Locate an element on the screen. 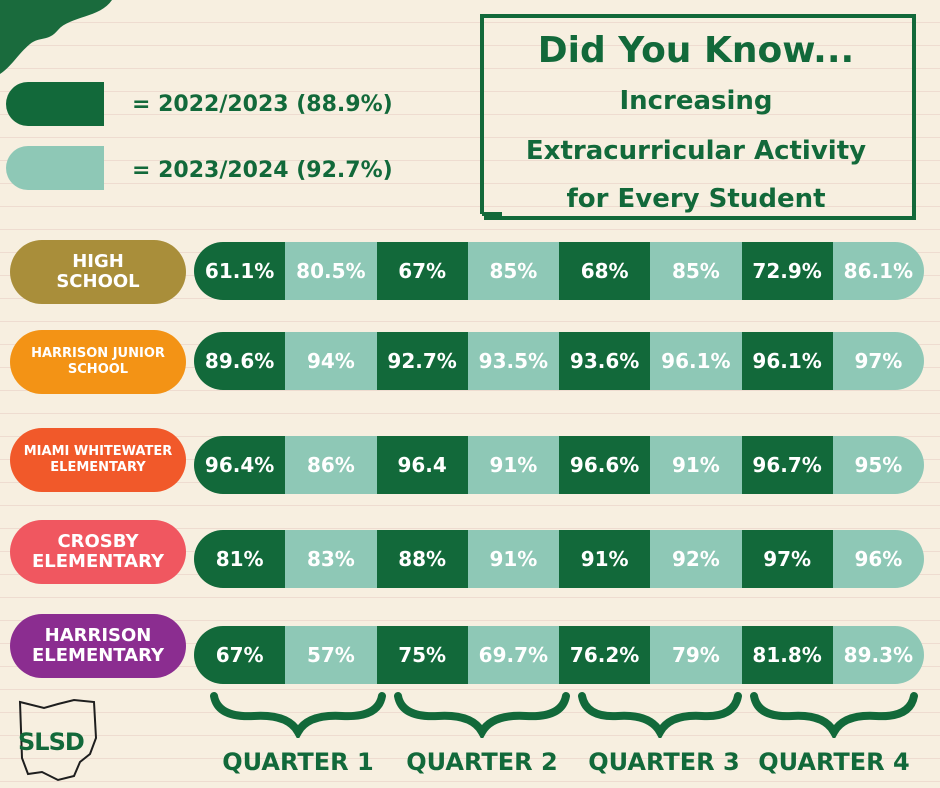 The height and width of the screenshot is (788, 940). legend-label-2022-2023: = 2022/2023 (88.9%) is located at coordinates (262, 104).